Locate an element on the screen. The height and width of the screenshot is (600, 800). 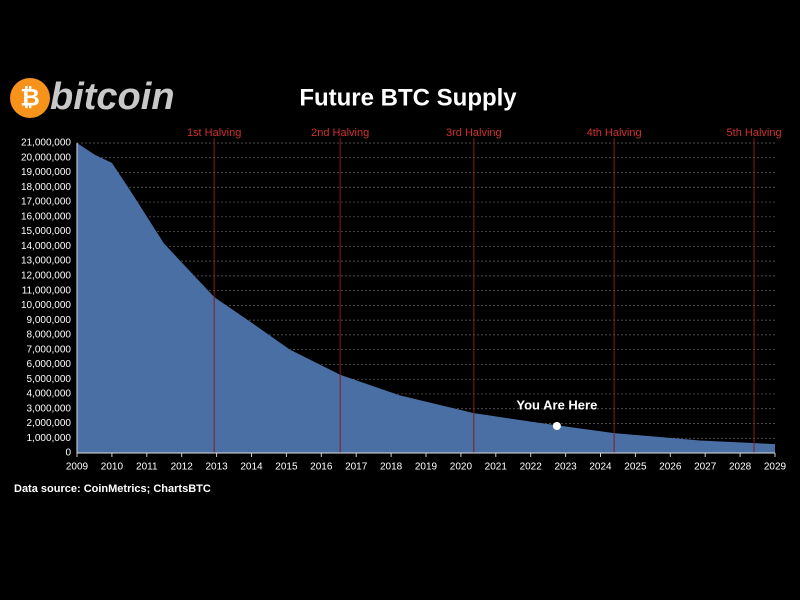
x-tick-label: 2011 is located at coordinates (147, 467).